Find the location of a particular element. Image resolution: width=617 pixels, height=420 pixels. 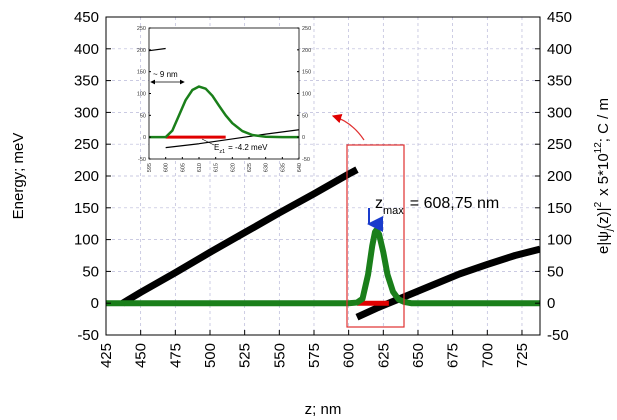

main-y-tick-label-right: 400 is located at coordinates (559, 49).